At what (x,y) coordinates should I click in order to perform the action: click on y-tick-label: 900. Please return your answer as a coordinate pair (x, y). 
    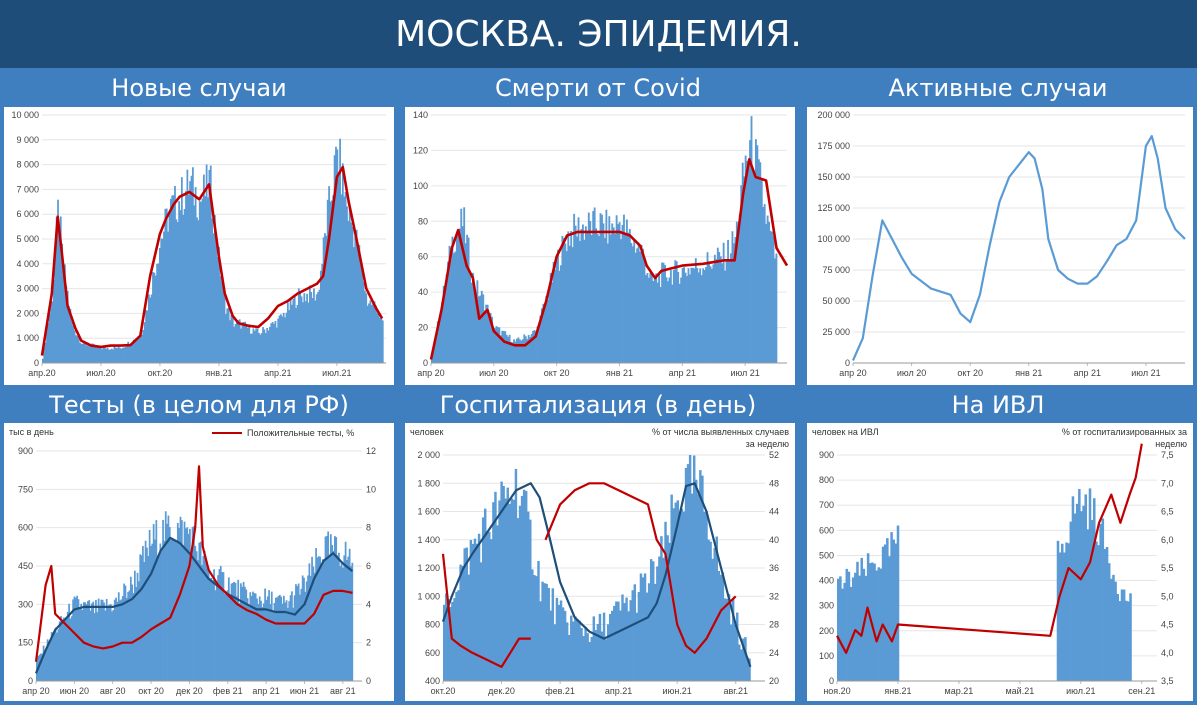
    Looking at the image, I should click on (25, 451).